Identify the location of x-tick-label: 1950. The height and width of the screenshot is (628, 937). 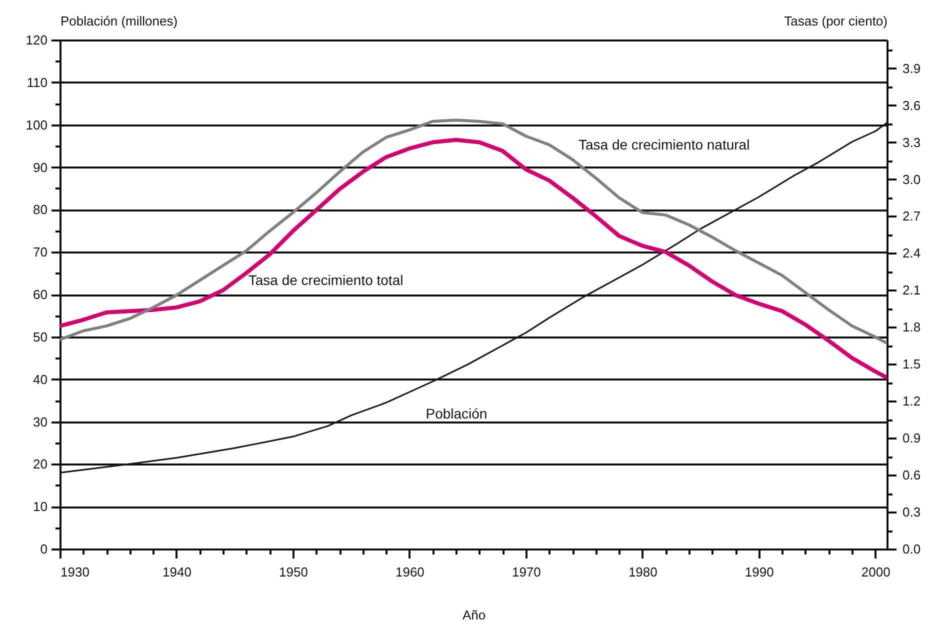
(293, 572).